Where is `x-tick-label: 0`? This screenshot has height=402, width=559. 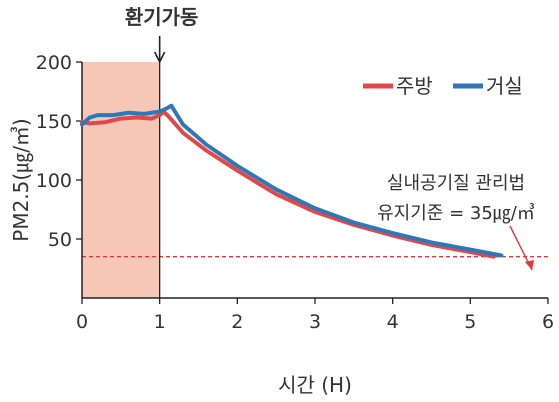 x-tick-label: 0 is located at coordinates (82, 322).